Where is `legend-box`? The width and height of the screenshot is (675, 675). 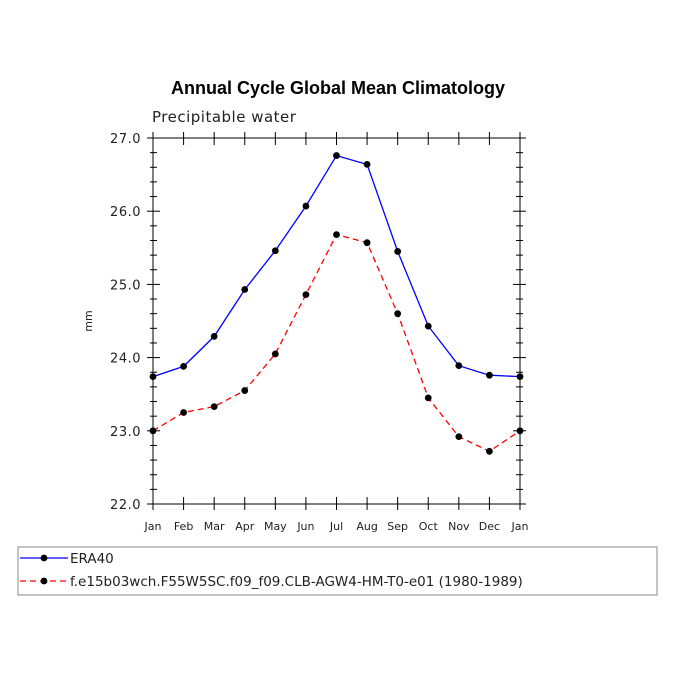 legend-box is located at coordinates (337, 571).